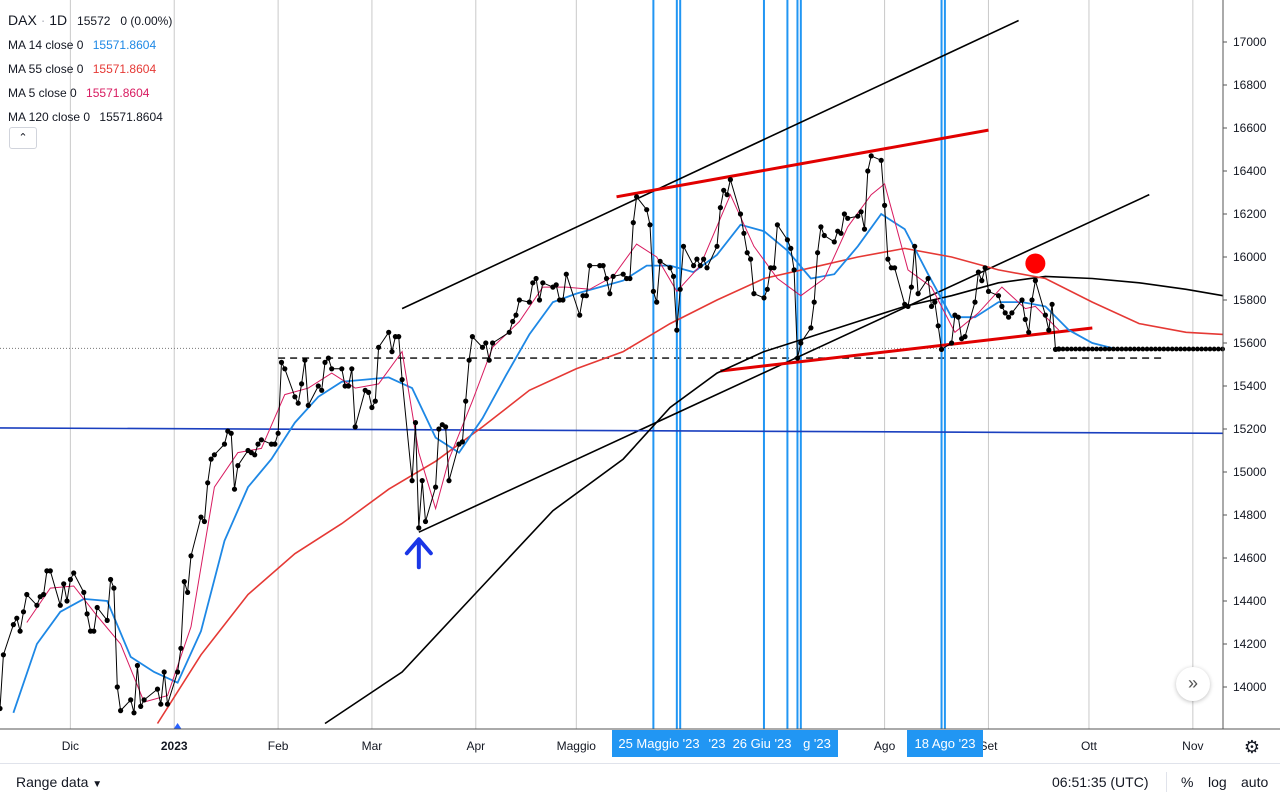 This screenshot has width=1280, height=801. I want to click on legend-collapse-button: ⌃, so click(23, 138).